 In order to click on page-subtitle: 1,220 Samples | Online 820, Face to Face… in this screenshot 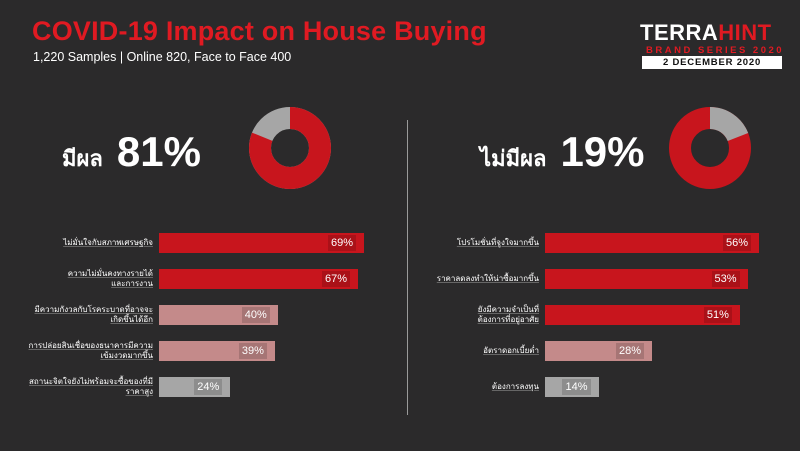, I will do `click(162, 57)`.